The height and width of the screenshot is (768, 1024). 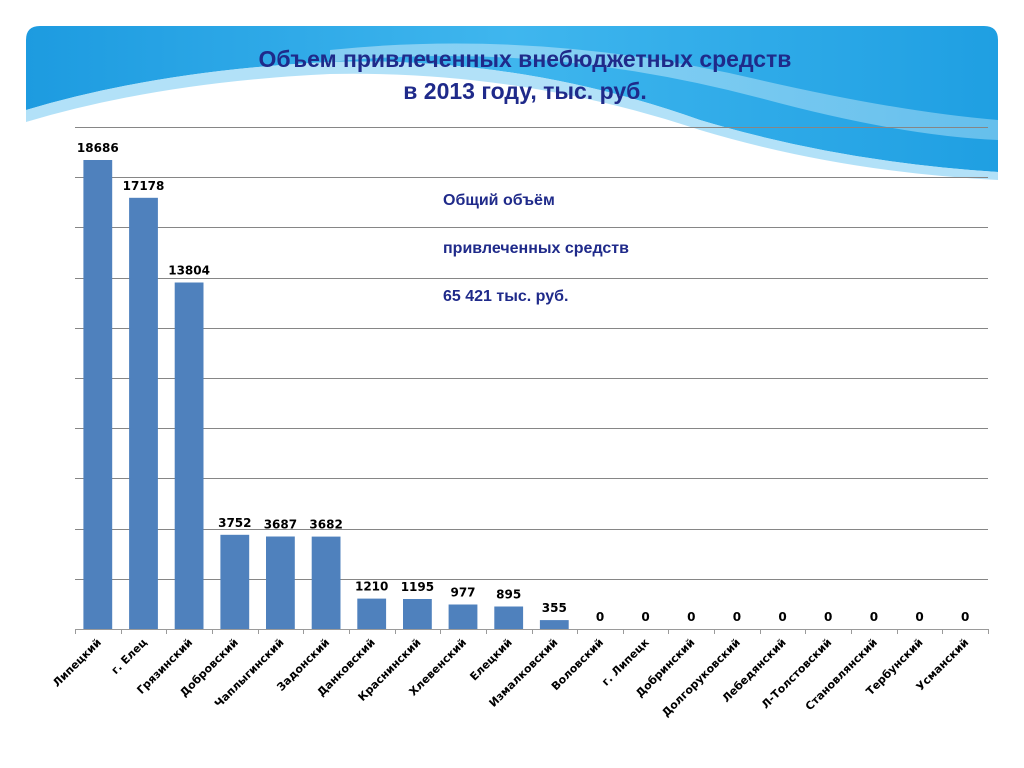 I want to click on header-wave-light, so click(x=512, y=120).